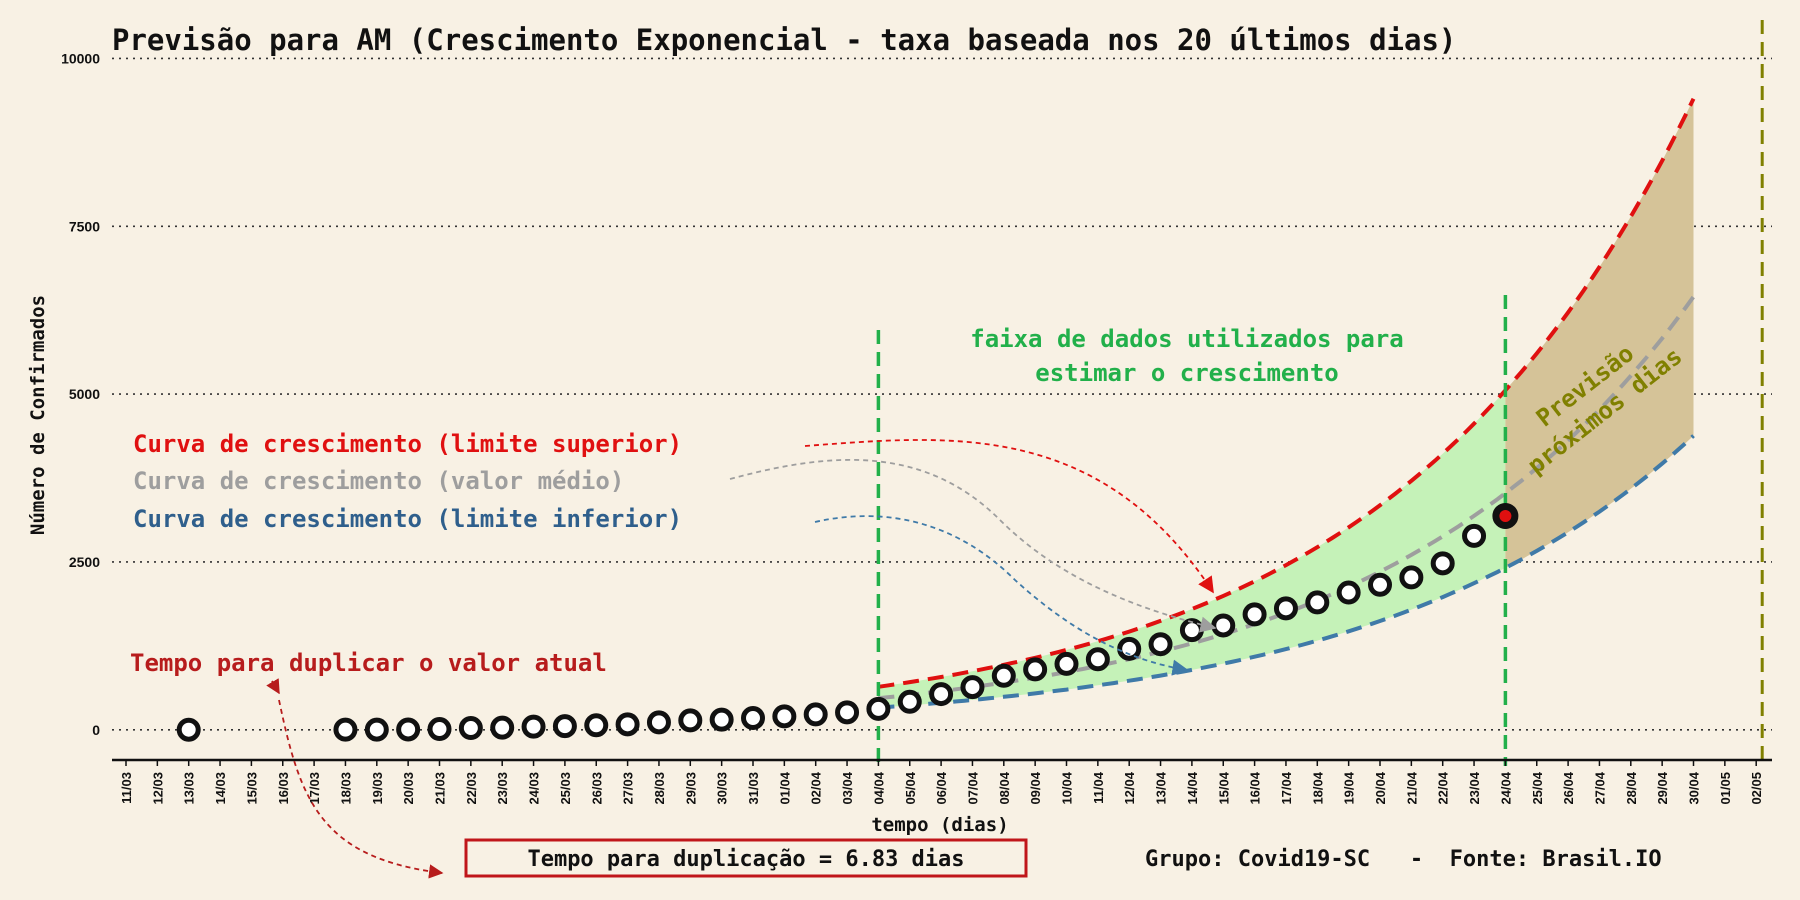 The image size is (1800, 900). Describe the element at coordinates (1192, 787) in the screenshot. I see `x-tick-label: 14/04` at that location.